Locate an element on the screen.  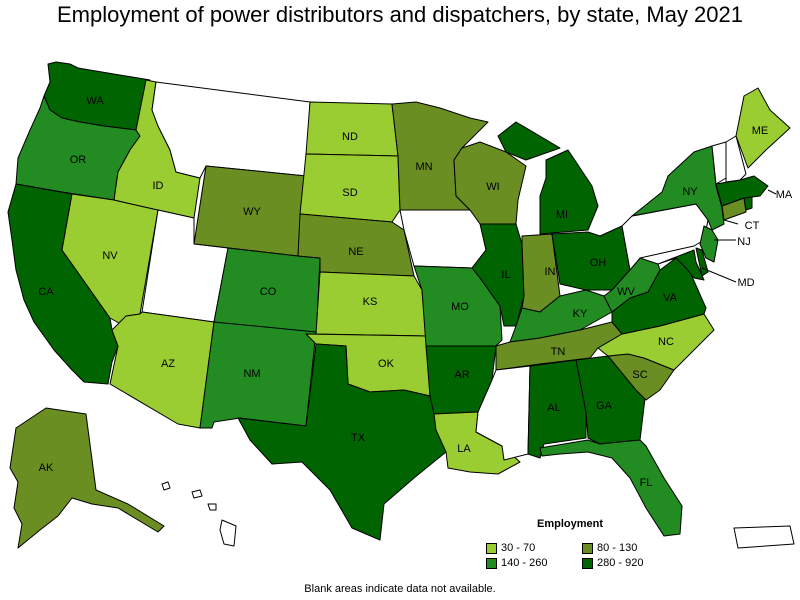
state-tx is located at coordinates (342, 442).